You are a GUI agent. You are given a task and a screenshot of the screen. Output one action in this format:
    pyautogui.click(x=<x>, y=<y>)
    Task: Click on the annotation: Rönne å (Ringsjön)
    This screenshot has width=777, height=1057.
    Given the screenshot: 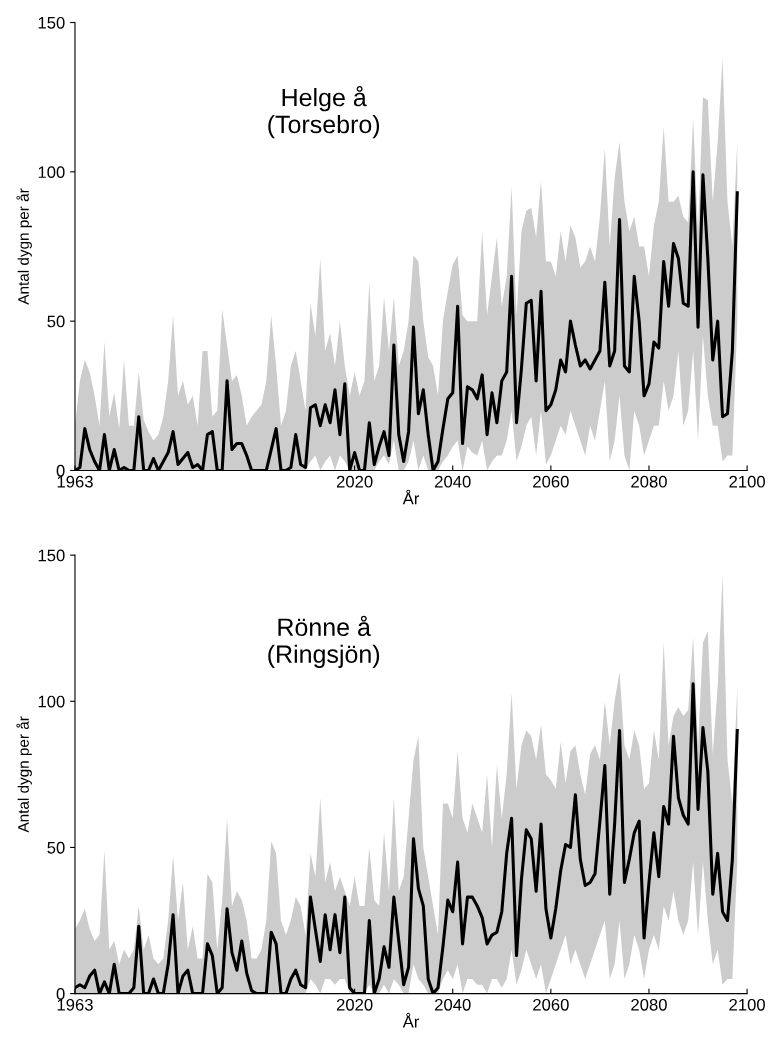 What is the action you would take?
    pyautogui.click(x=324, y=641)
    